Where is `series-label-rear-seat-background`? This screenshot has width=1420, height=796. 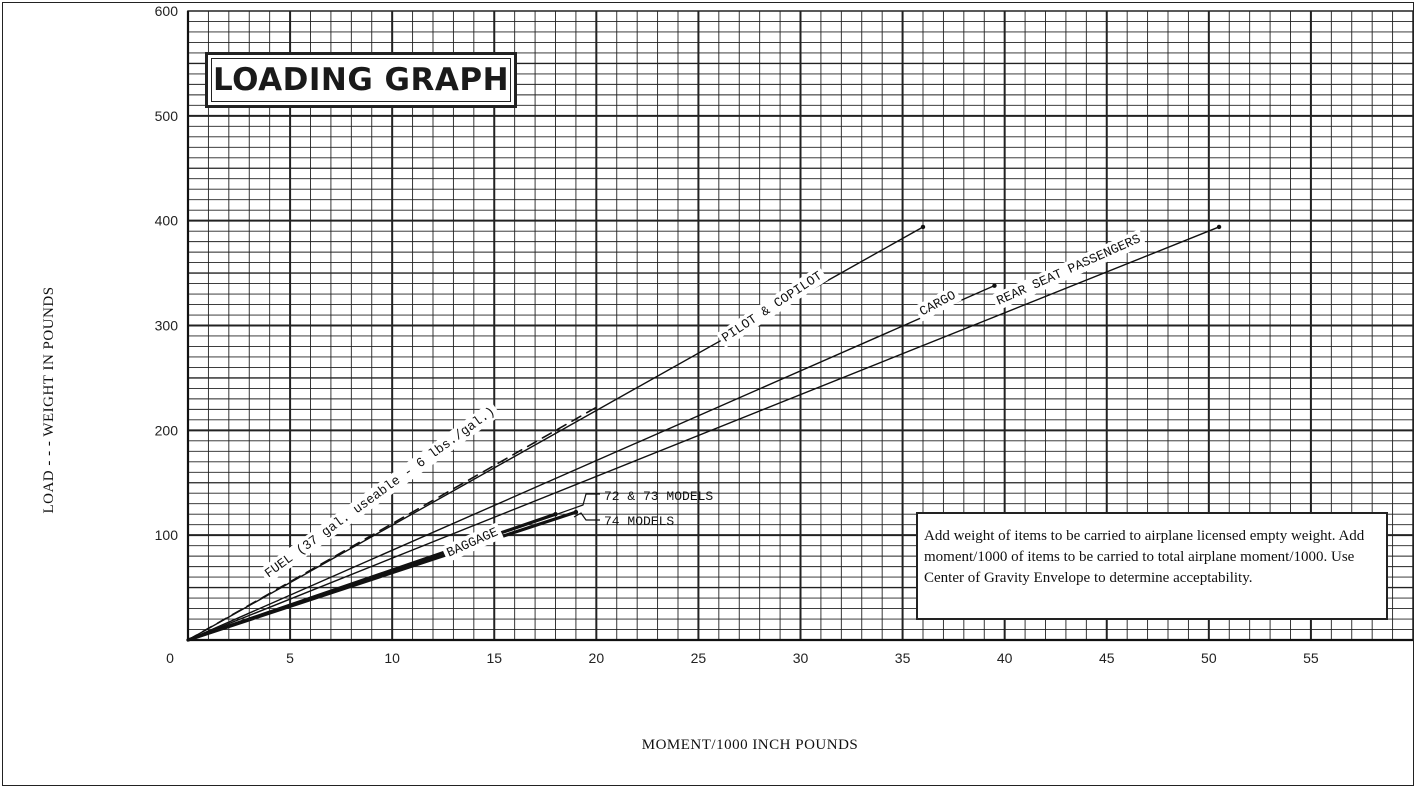
series-label-rear-seat-background is located at coordinates (1069, 270).